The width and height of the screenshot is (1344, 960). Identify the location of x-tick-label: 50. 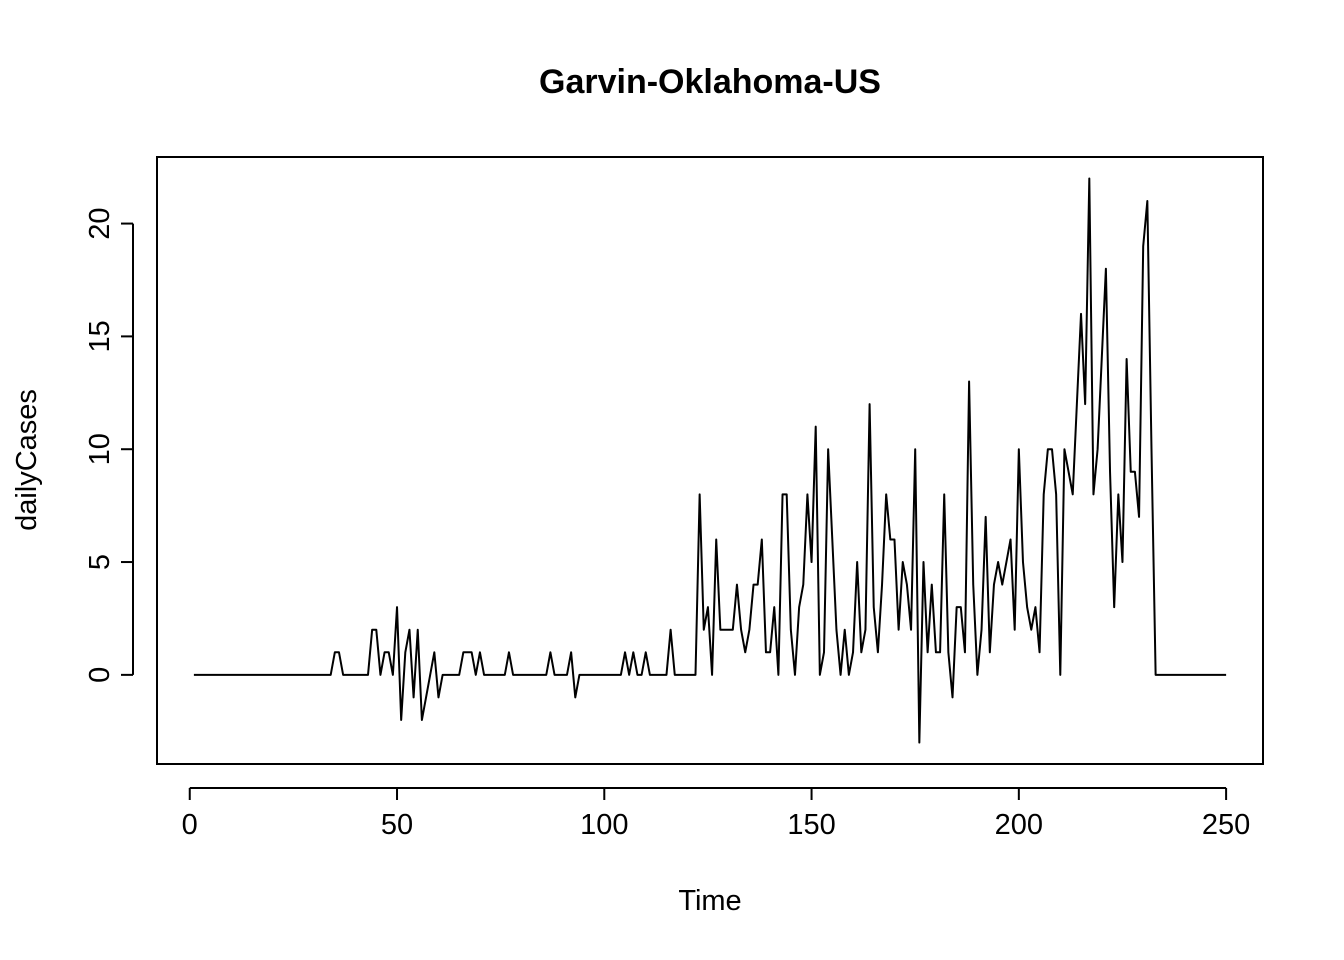
(397, 825).